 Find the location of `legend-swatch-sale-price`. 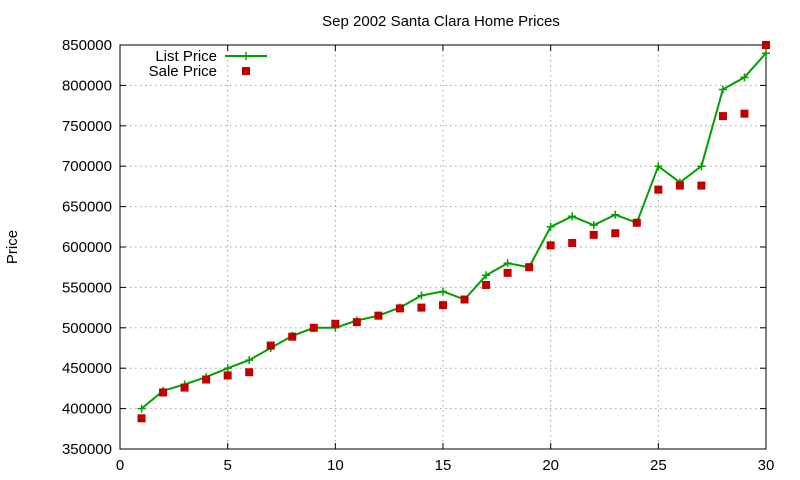

legend-swatch-sale-price is located at coordinates (246, 71).